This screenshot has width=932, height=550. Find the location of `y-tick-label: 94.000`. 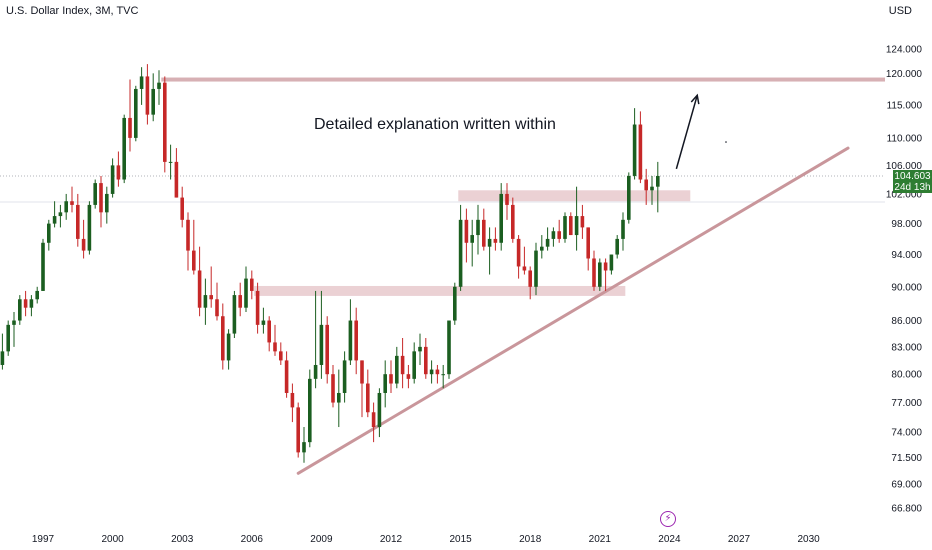

y-tick-label: 94.000 is located at coordinates (906, 255).